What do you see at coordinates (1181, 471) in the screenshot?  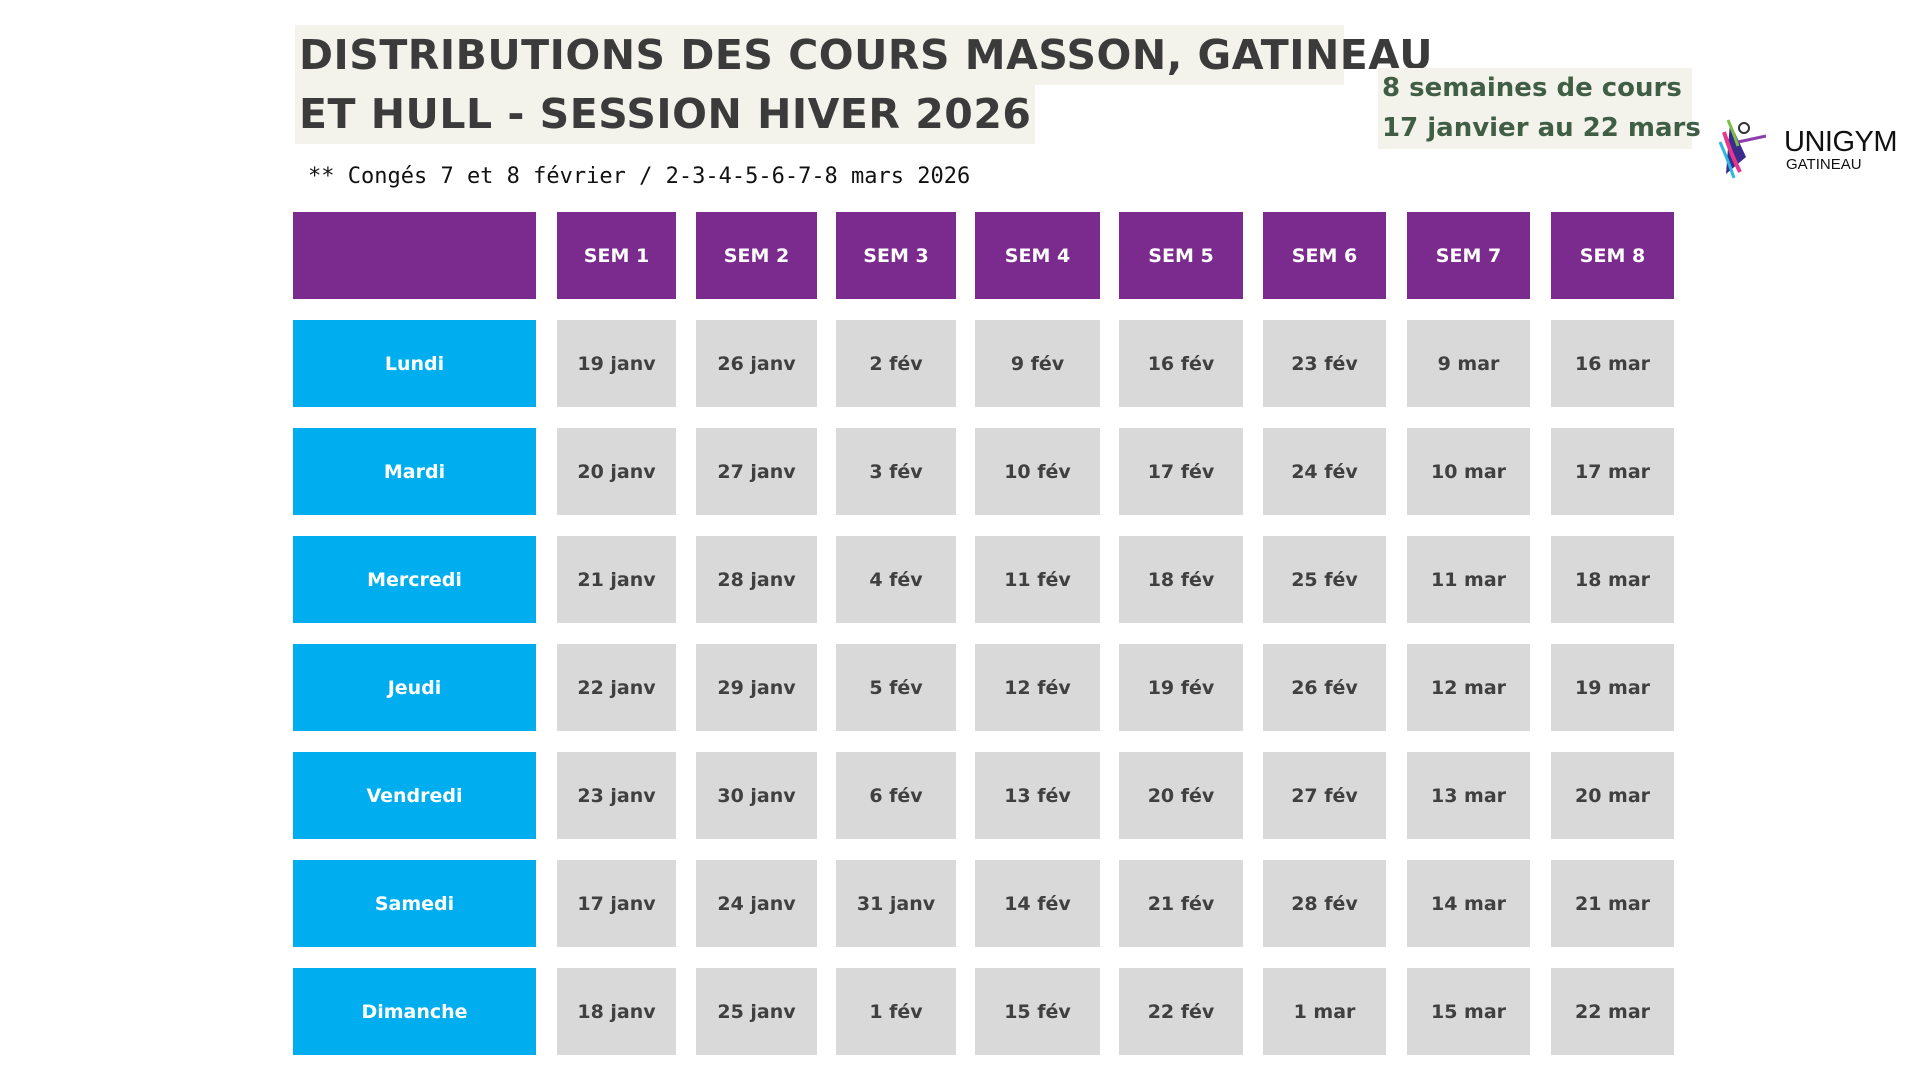 I see `date-cell: 17 fév` at bounding box center [1181, 471].